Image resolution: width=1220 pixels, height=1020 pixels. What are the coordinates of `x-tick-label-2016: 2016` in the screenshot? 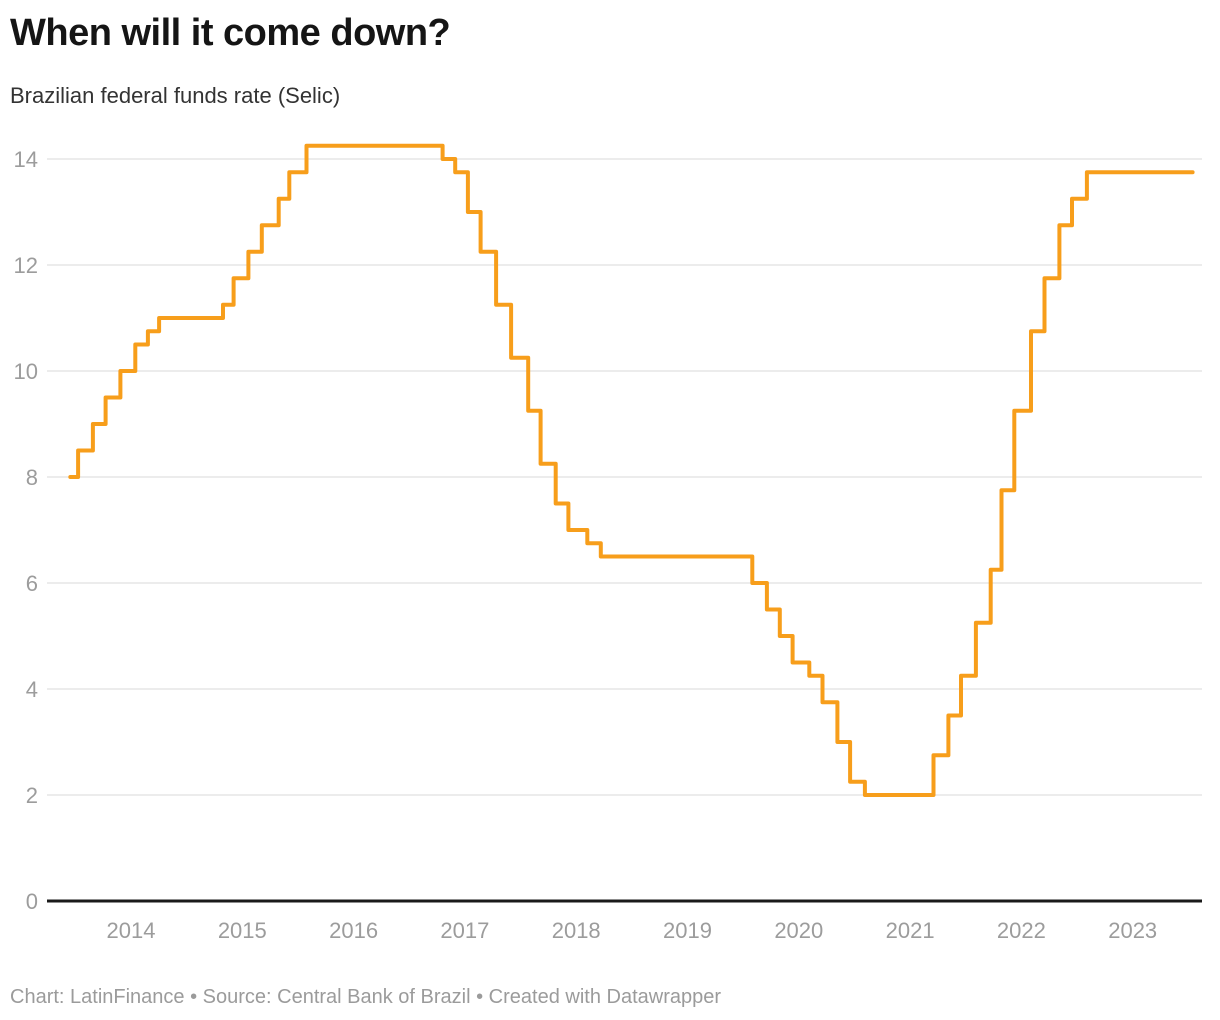 It's located at (353, 930).